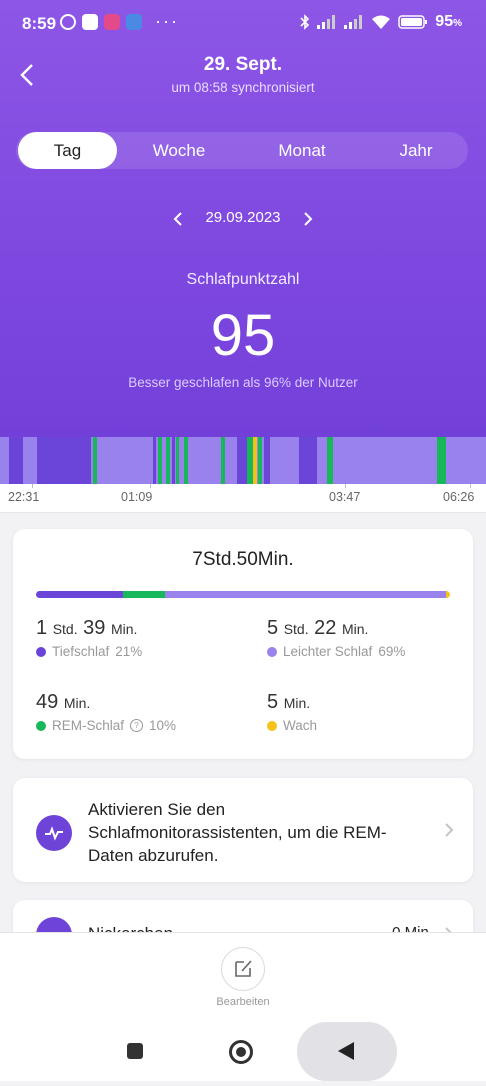 This screenshot has width=486, height=1086. I want to click on current-date: 29.09.2023, so click(243, 217).